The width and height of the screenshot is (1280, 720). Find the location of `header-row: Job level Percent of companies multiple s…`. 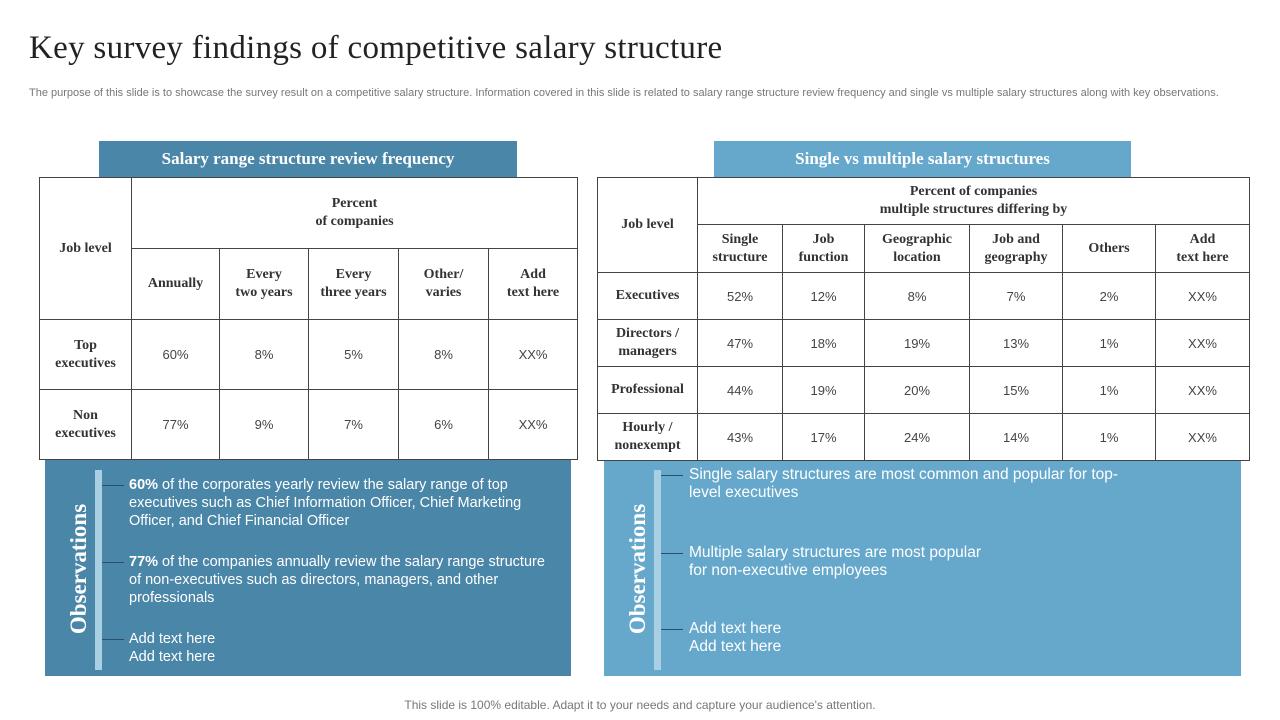

header-row: Job level Percent of companies multiple s… is located at coordinates (924, 225).